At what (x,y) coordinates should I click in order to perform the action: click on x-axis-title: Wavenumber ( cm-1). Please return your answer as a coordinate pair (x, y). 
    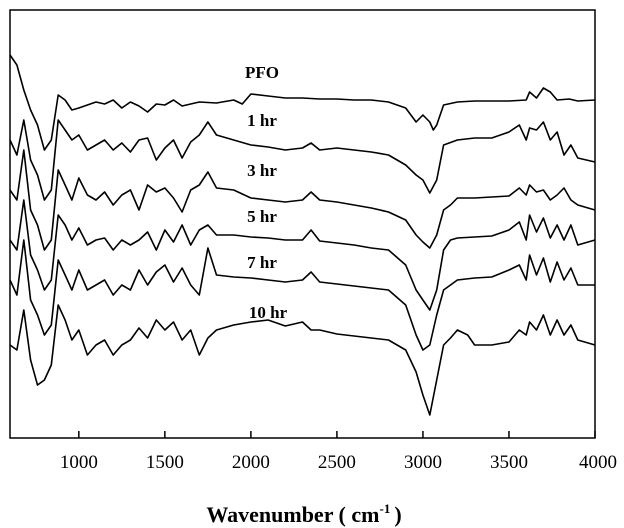
    Looking at the image, I should click on (303, 514).